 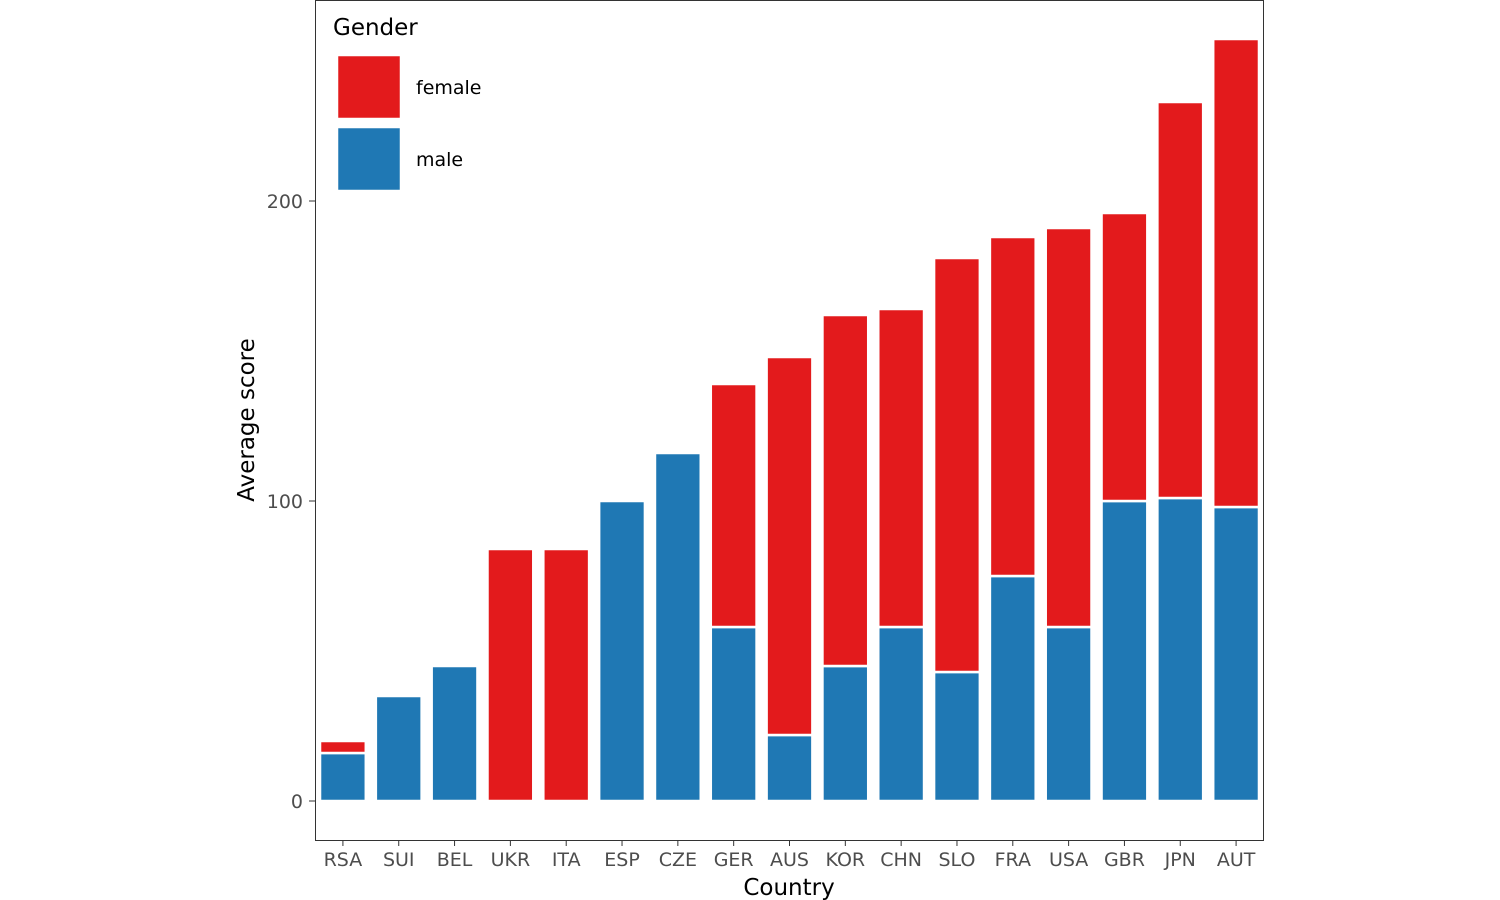 I want to click on legend-label-male: male, so click(x=439, y=160).